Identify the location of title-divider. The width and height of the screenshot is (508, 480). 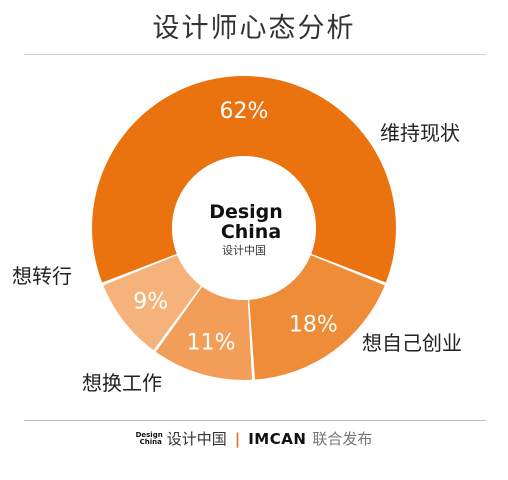
(255, 54).